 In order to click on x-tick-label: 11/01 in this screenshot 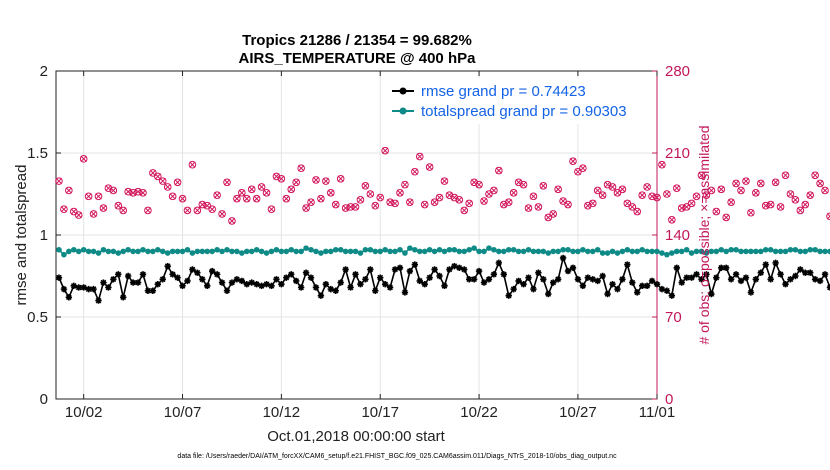, I will do `click(657, 412)`.